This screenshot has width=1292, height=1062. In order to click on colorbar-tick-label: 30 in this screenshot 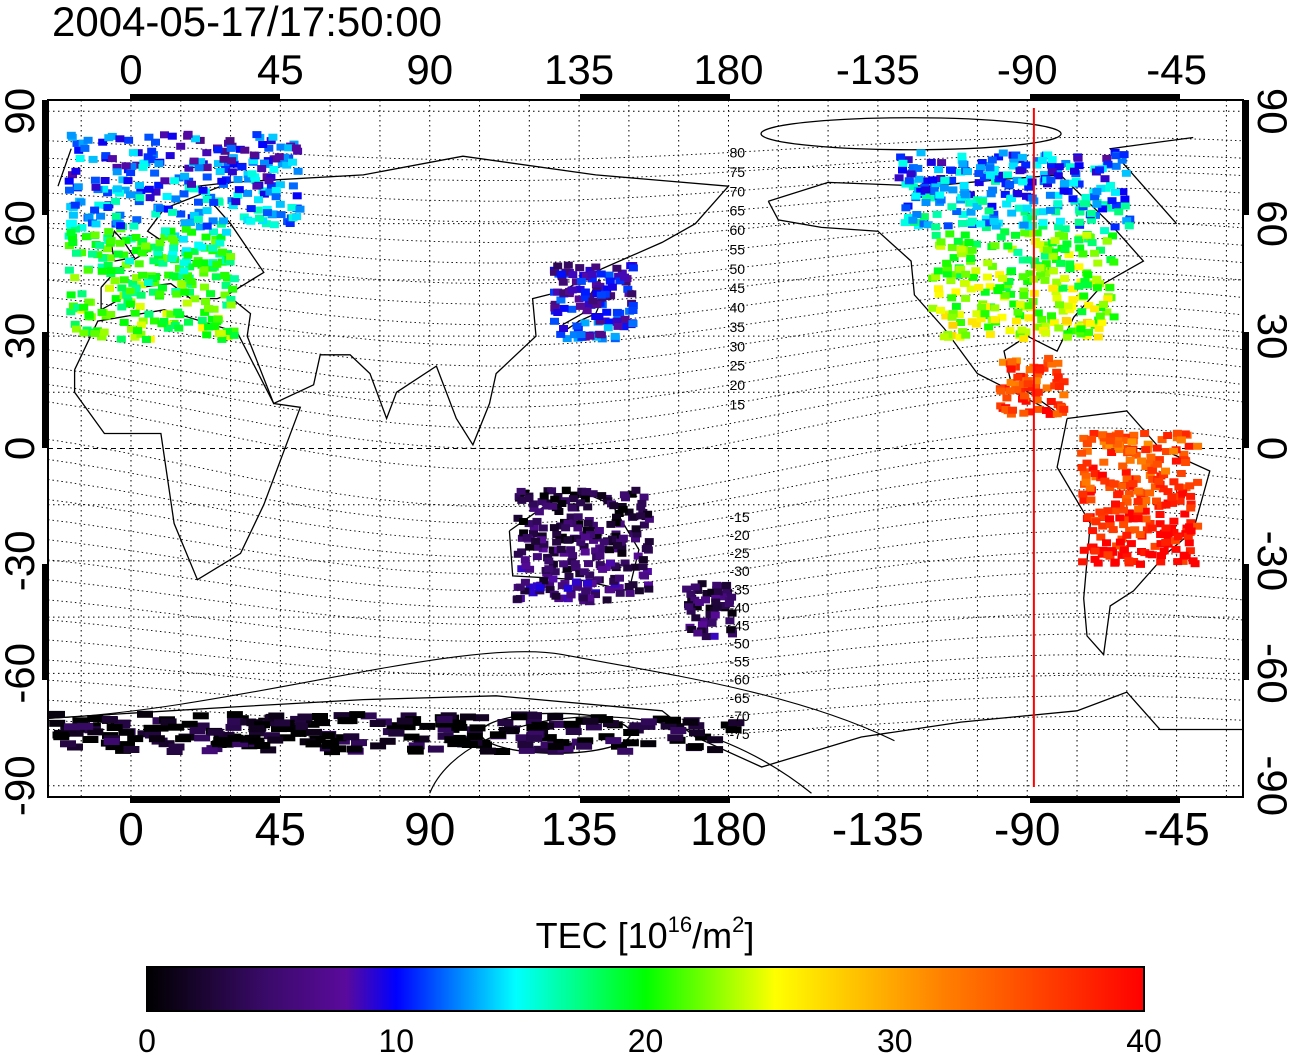, I will do `click(895, 1040)`.